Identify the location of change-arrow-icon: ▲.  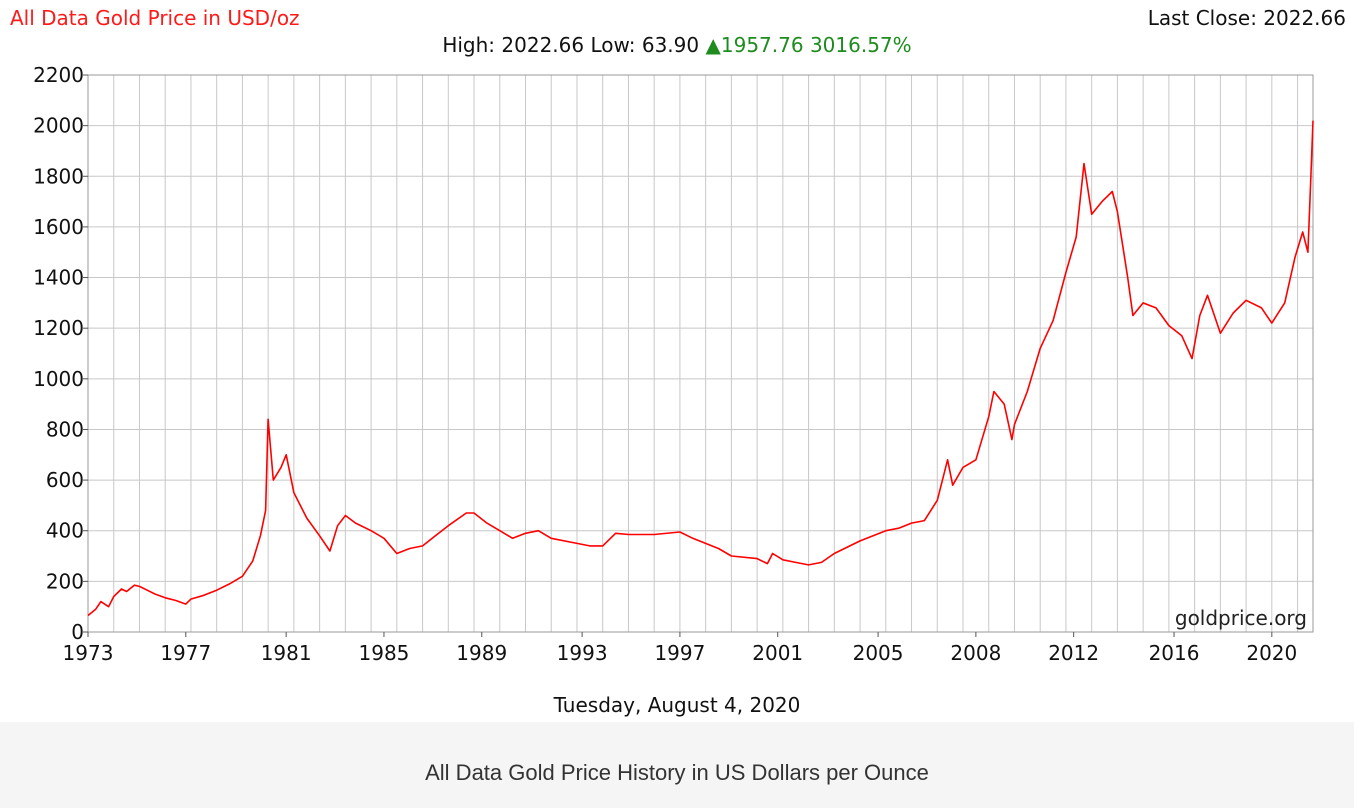
(713, 45).